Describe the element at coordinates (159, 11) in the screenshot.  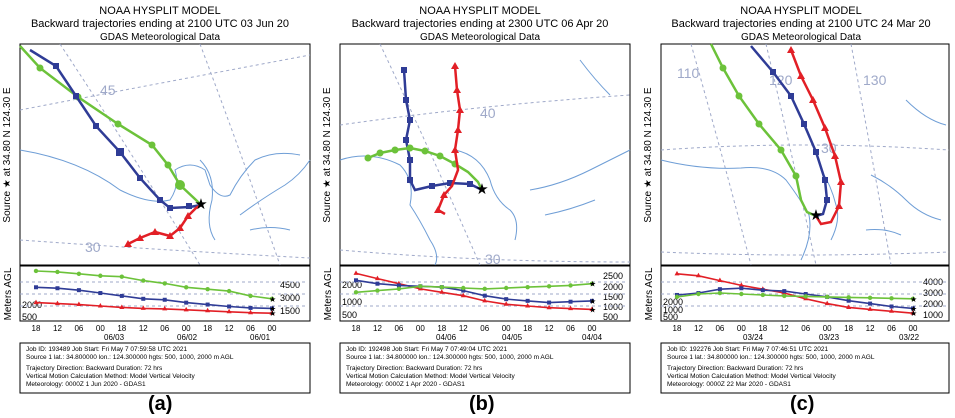
I see `panel-title-line1: NOAA HYSPLIT MODEL` at that location.